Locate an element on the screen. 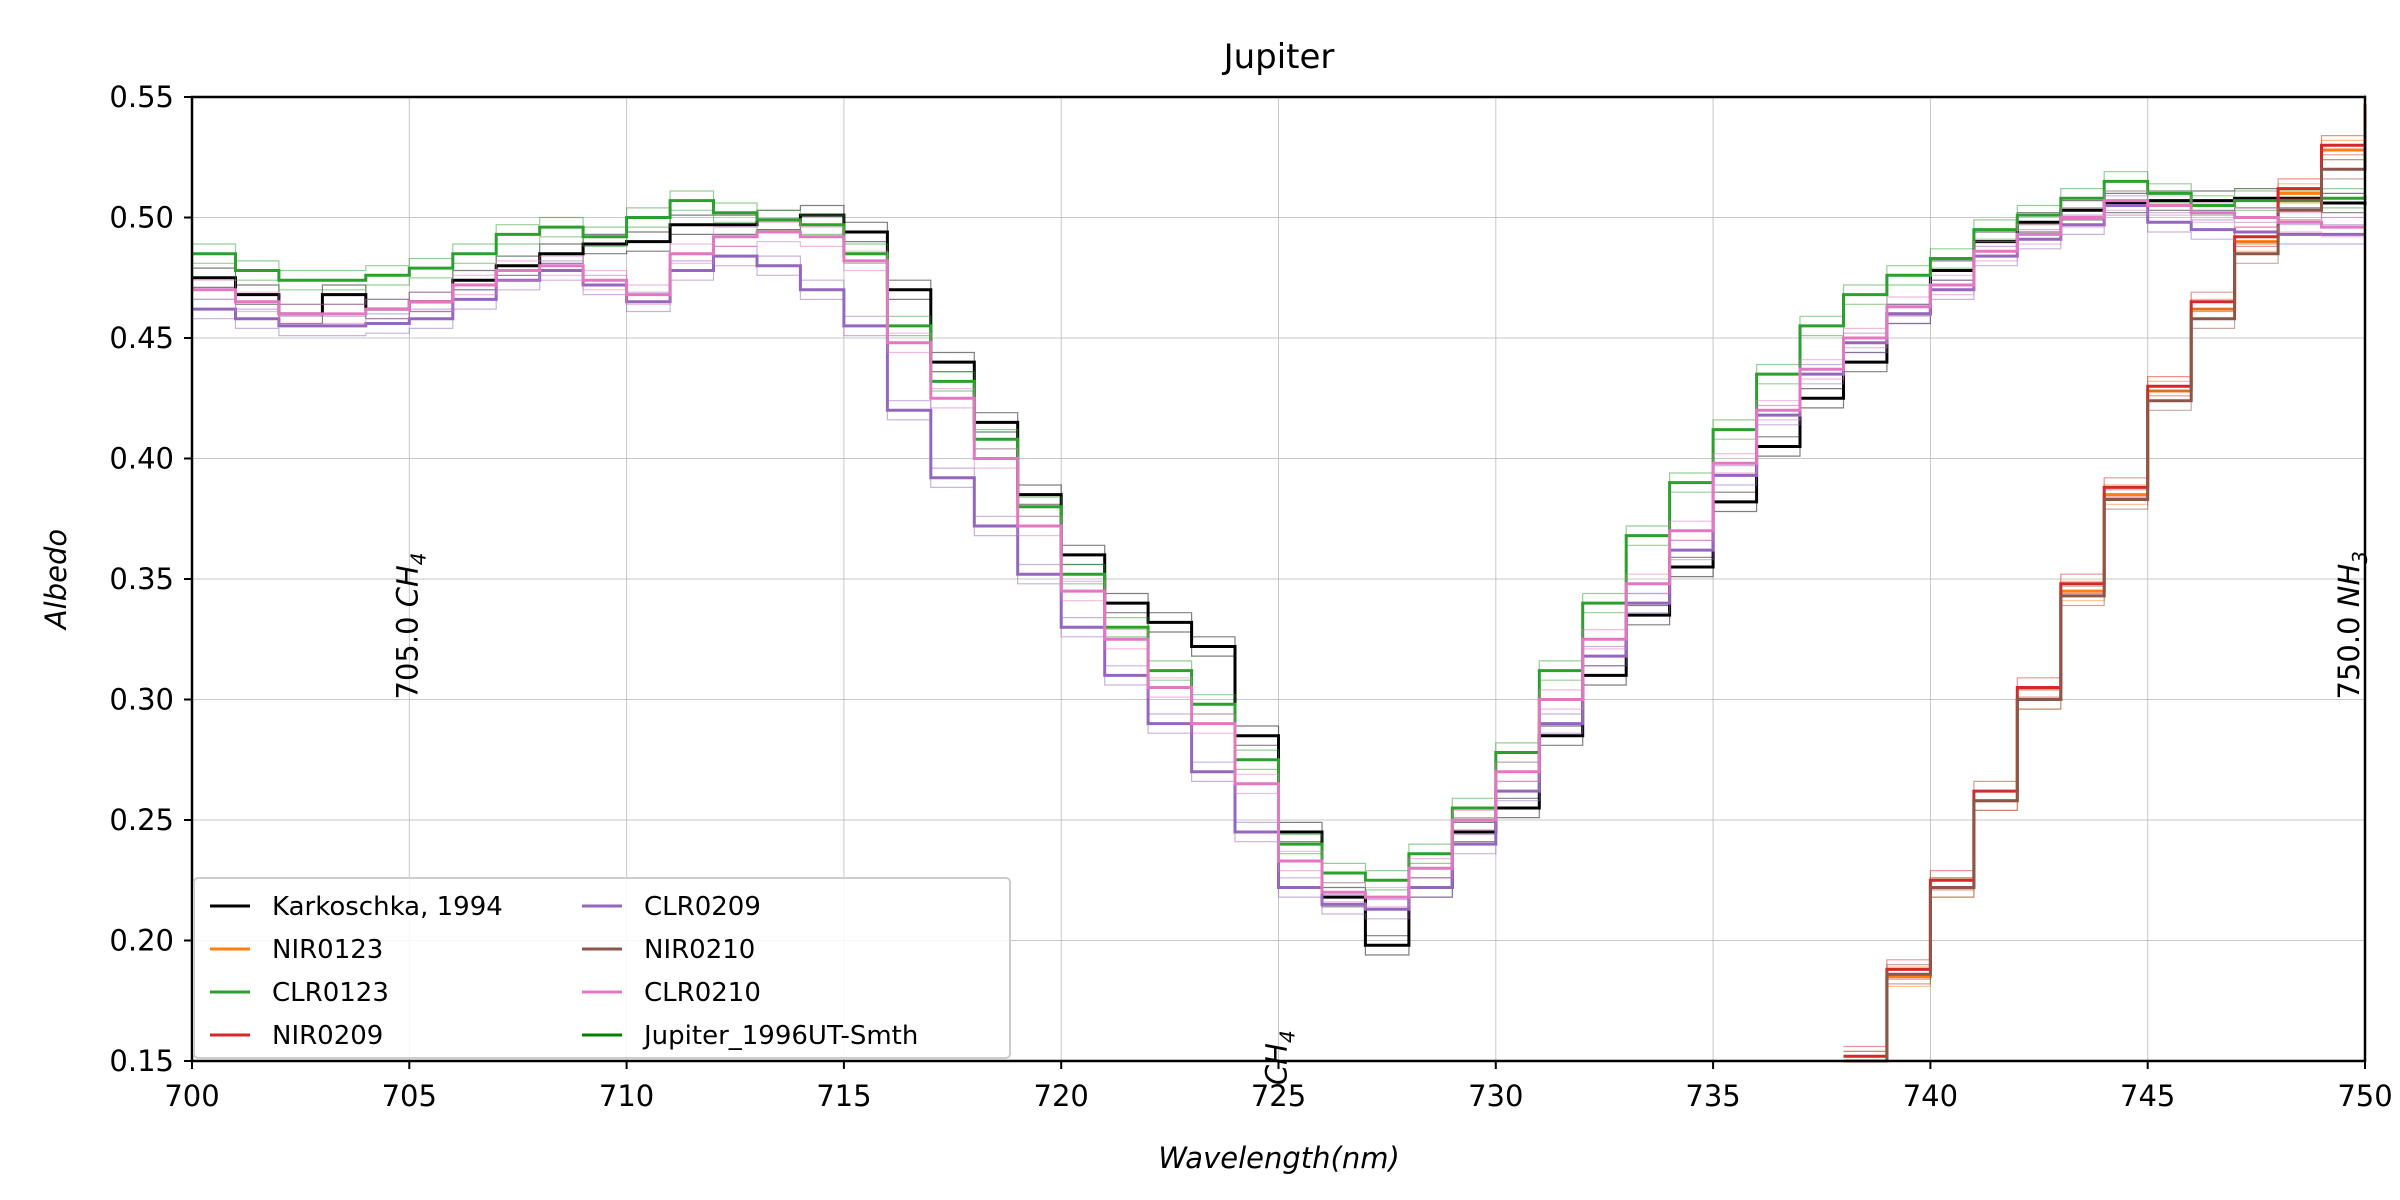  legend-item: NIR0123 is located at coordinates (296, 950).